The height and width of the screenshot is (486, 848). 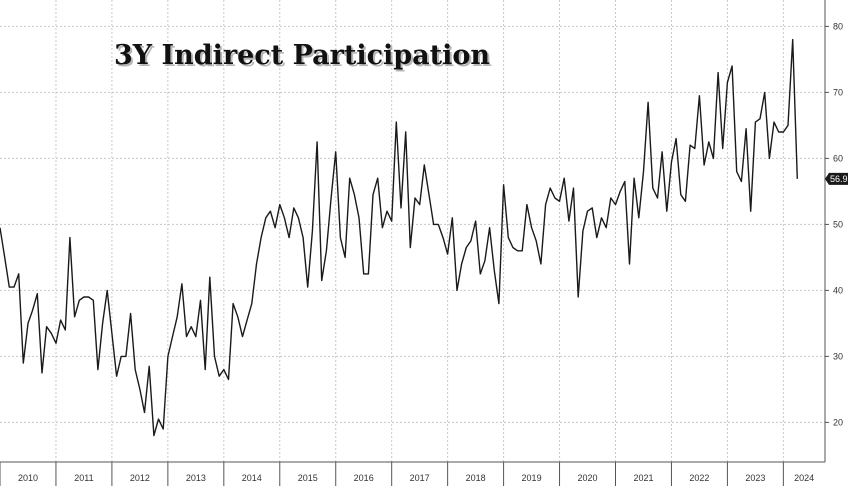 What do you see at coordinates (839, 179) in the screenshot?
I see `last-value-label: 56.9` at bounding box center [839, 179].